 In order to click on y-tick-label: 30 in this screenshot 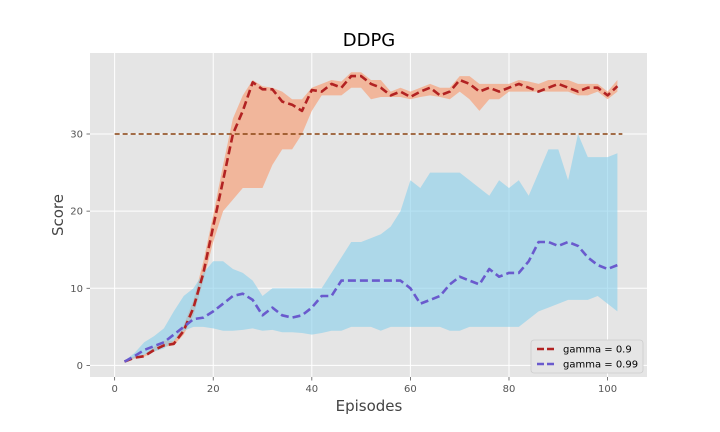, I will do `click(76, 135)`.